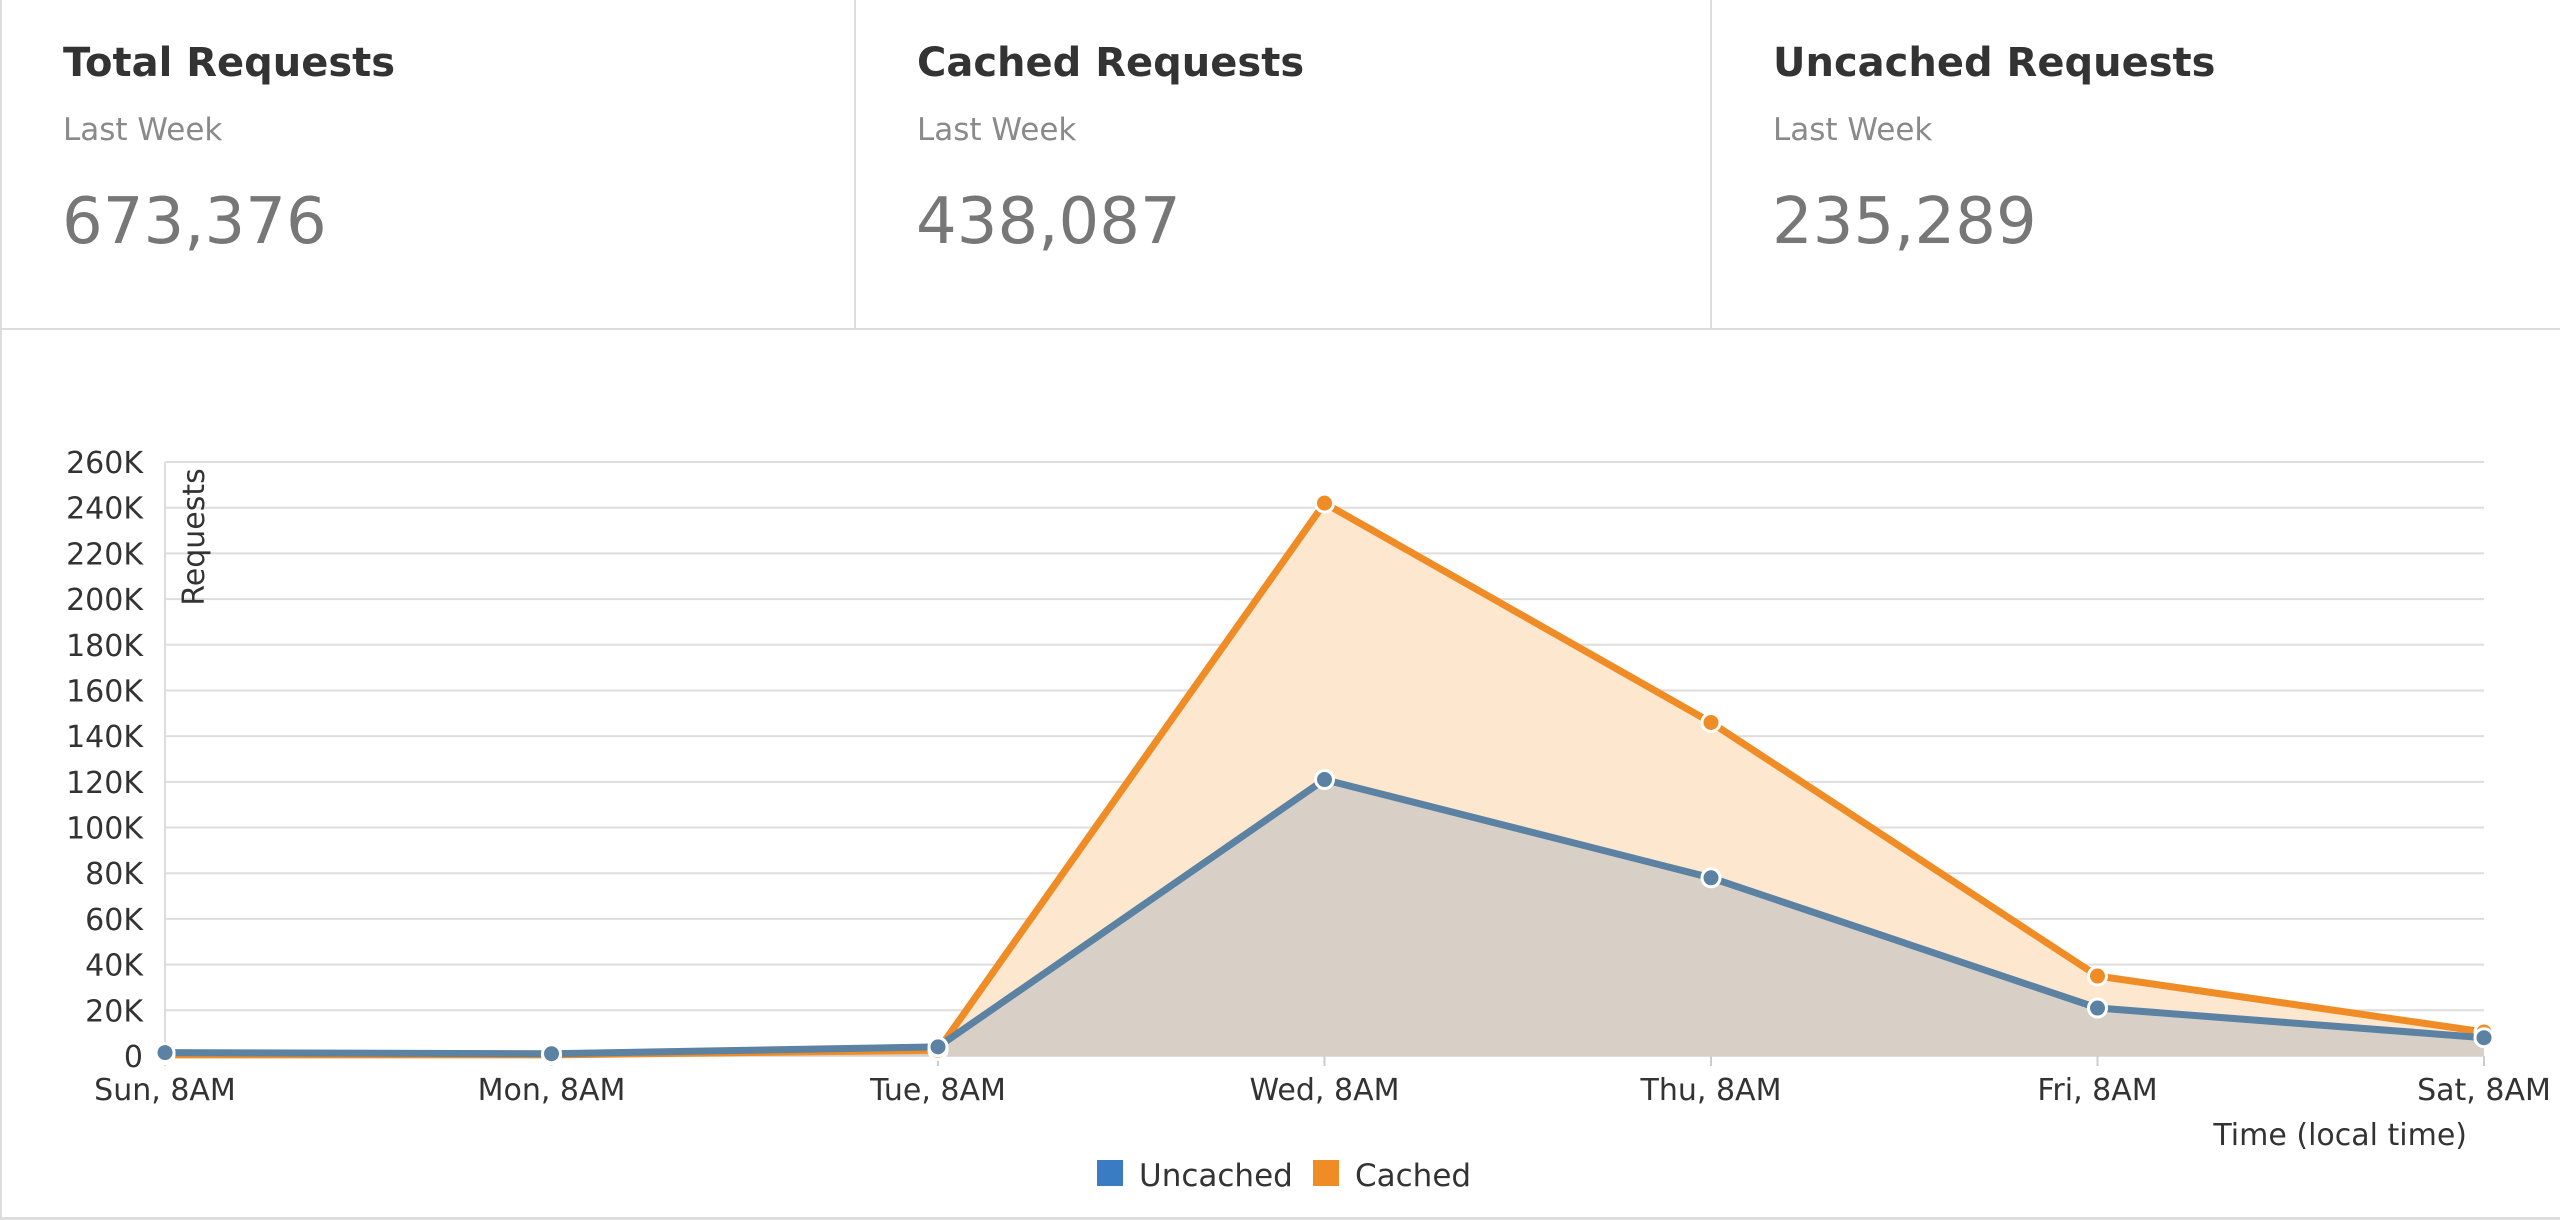 The height and width of the screenshot is (1220, 2560). Describe the element at coordinates (105, 691) in the screenshot. I see `y-tick-label: 160K` at that location.